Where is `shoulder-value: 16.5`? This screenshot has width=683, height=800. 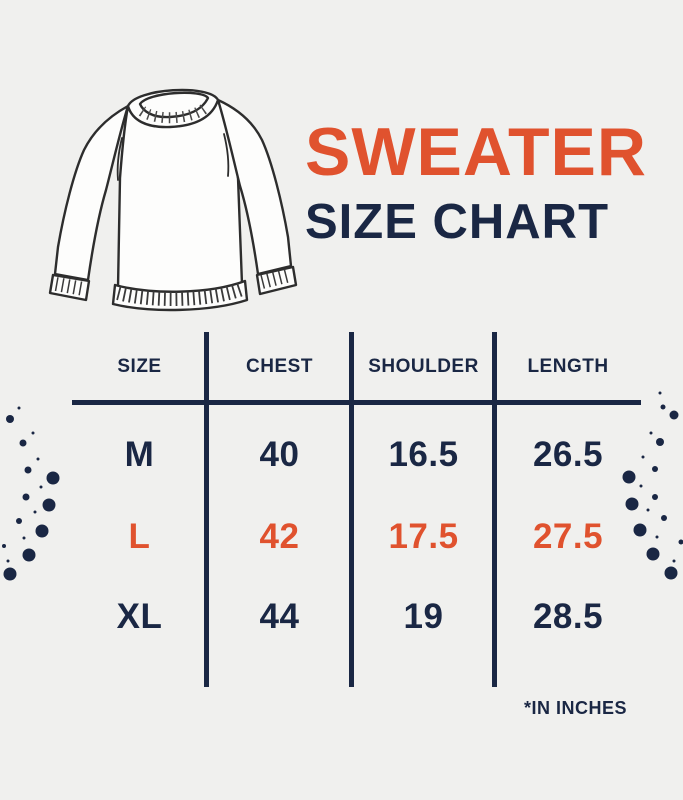 shoulder-value: 16.5 is located at coordinates (423, 454).